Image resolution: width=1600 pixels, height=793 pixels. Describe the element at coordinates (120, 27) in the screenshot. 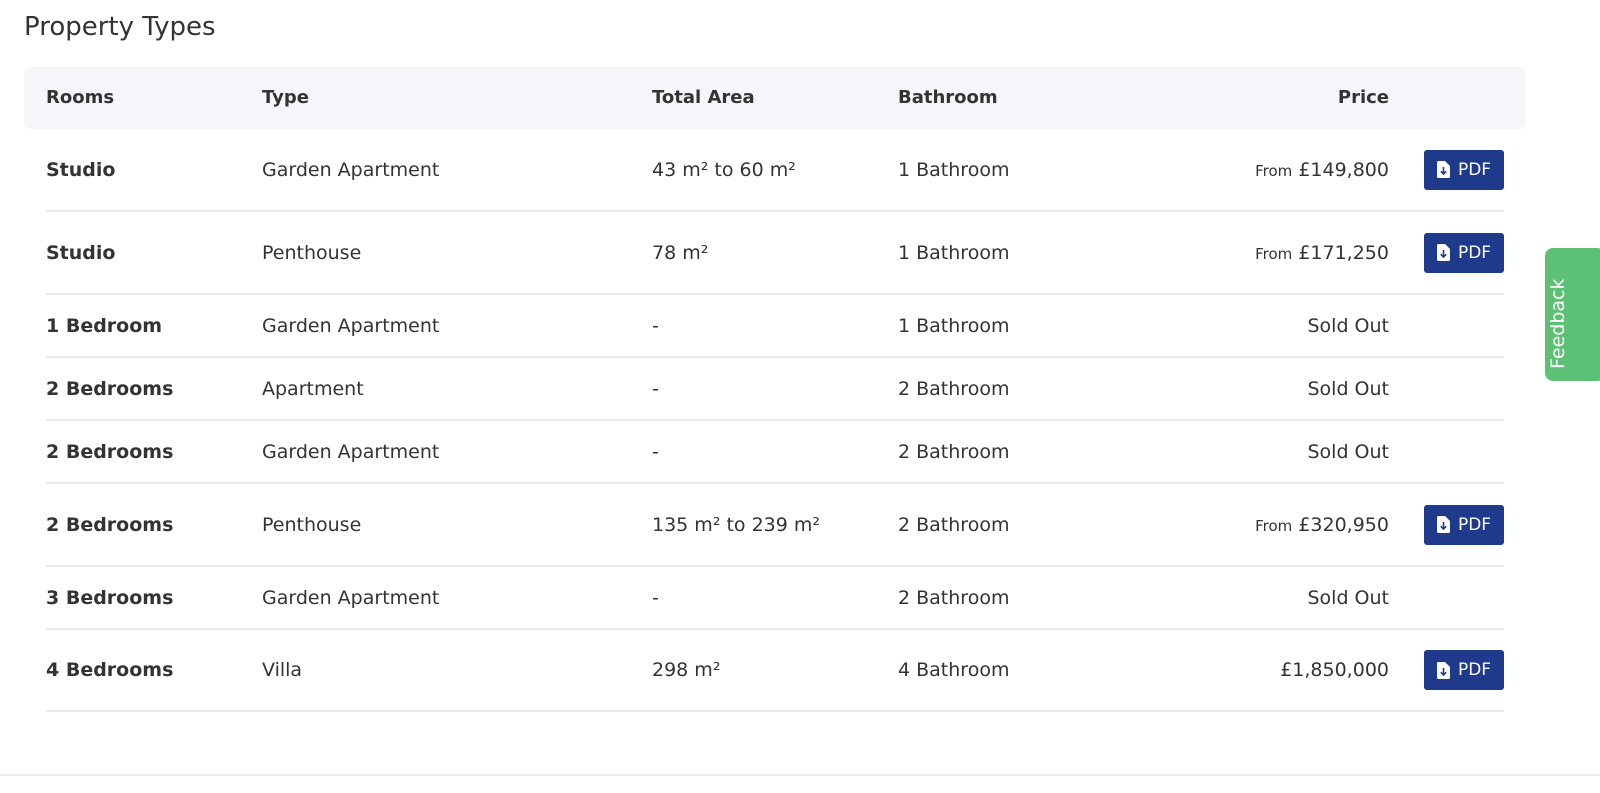

I see `page-title: Property Types` at that location.